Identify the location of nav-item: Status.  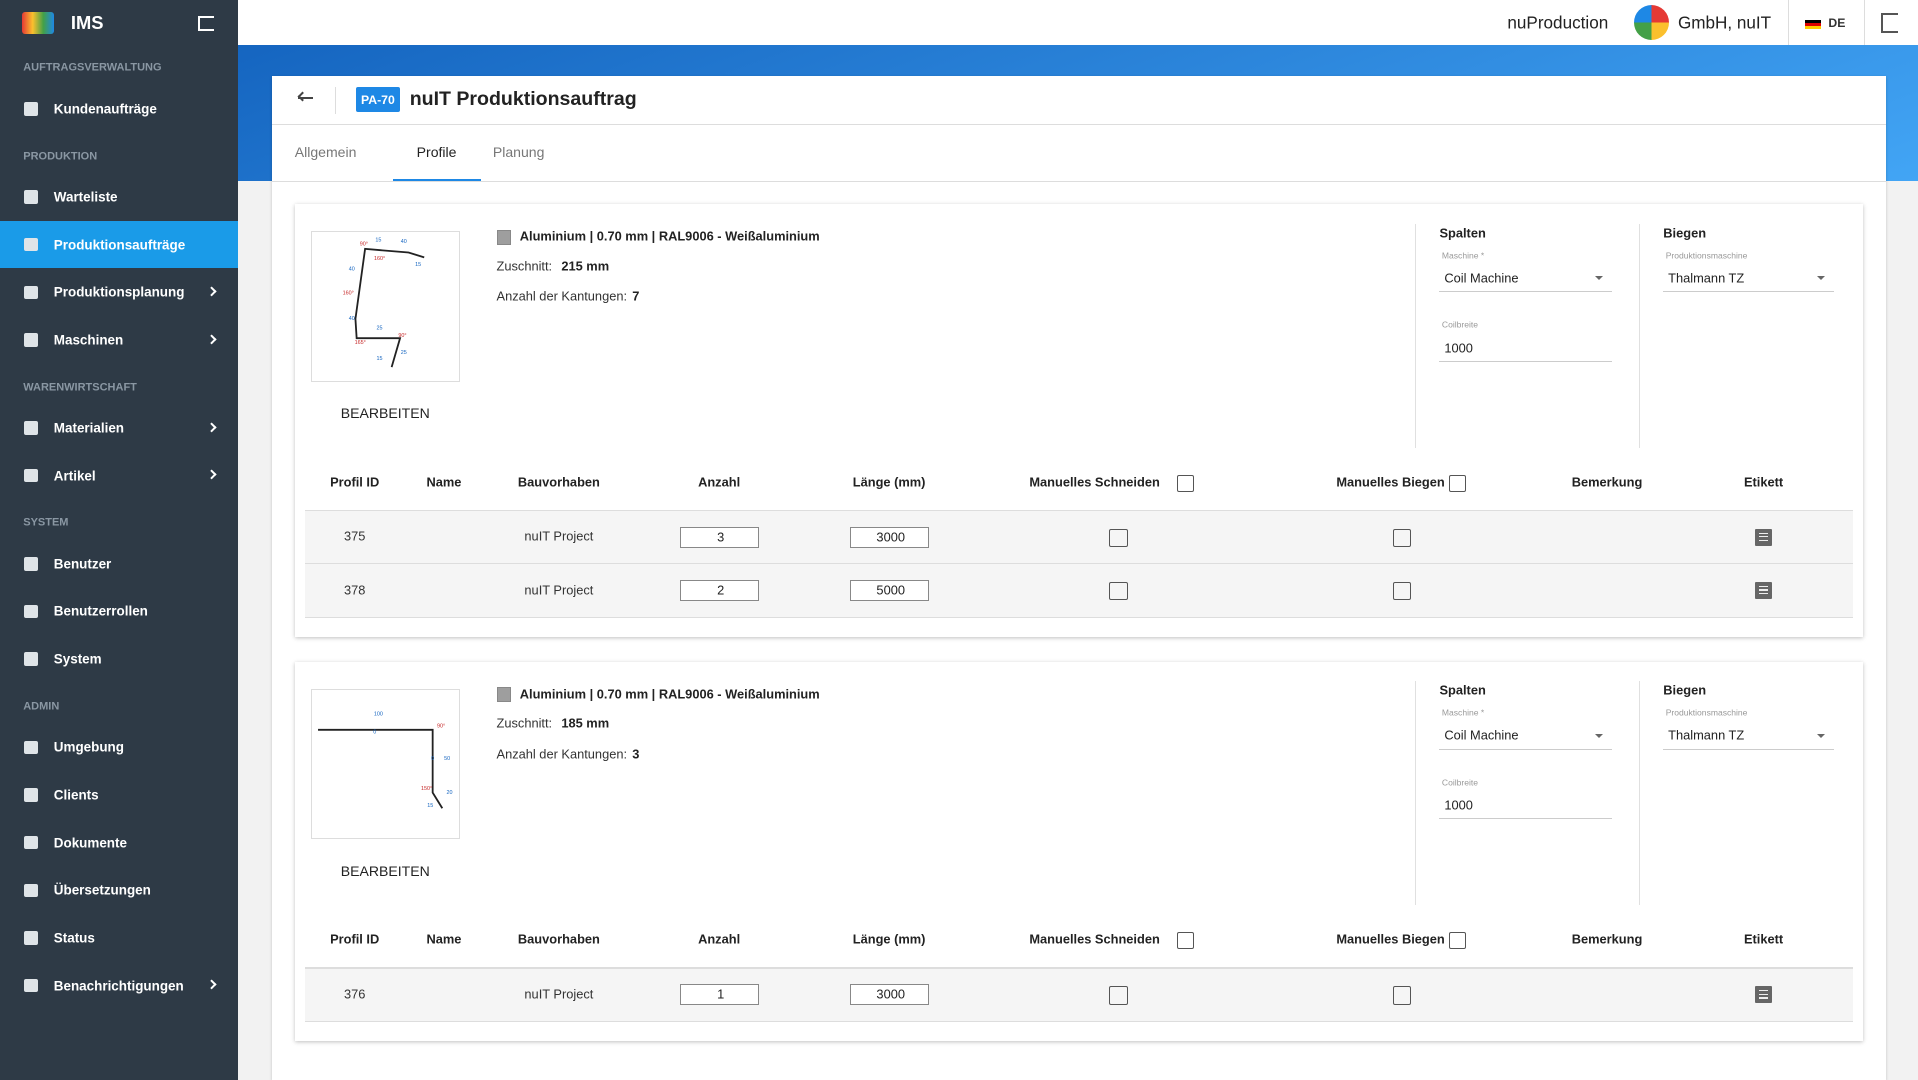
(119, 938).